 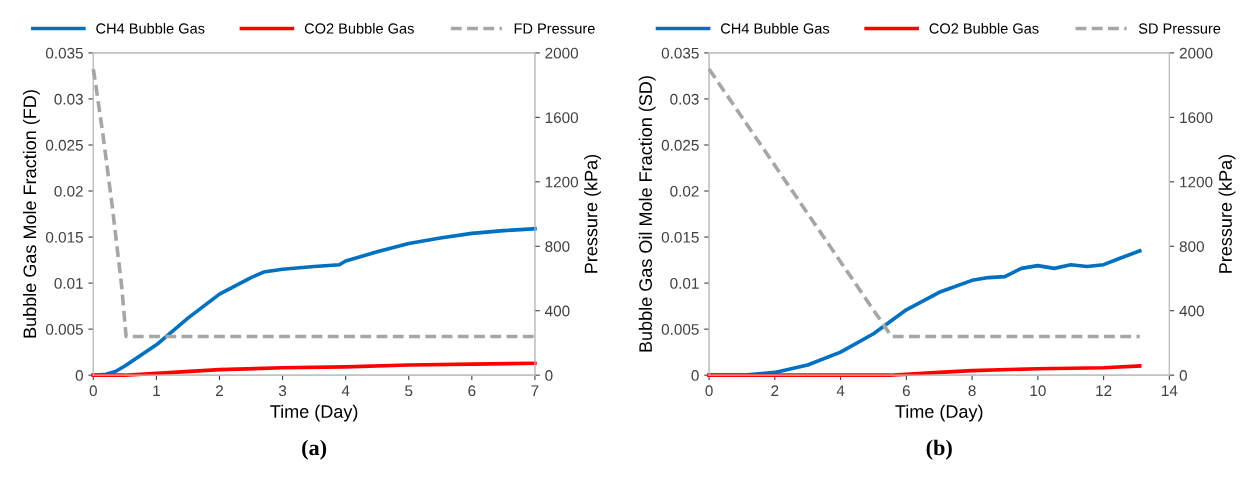 I want to click on x-tick-label: 7, so click(x=535, y=390).